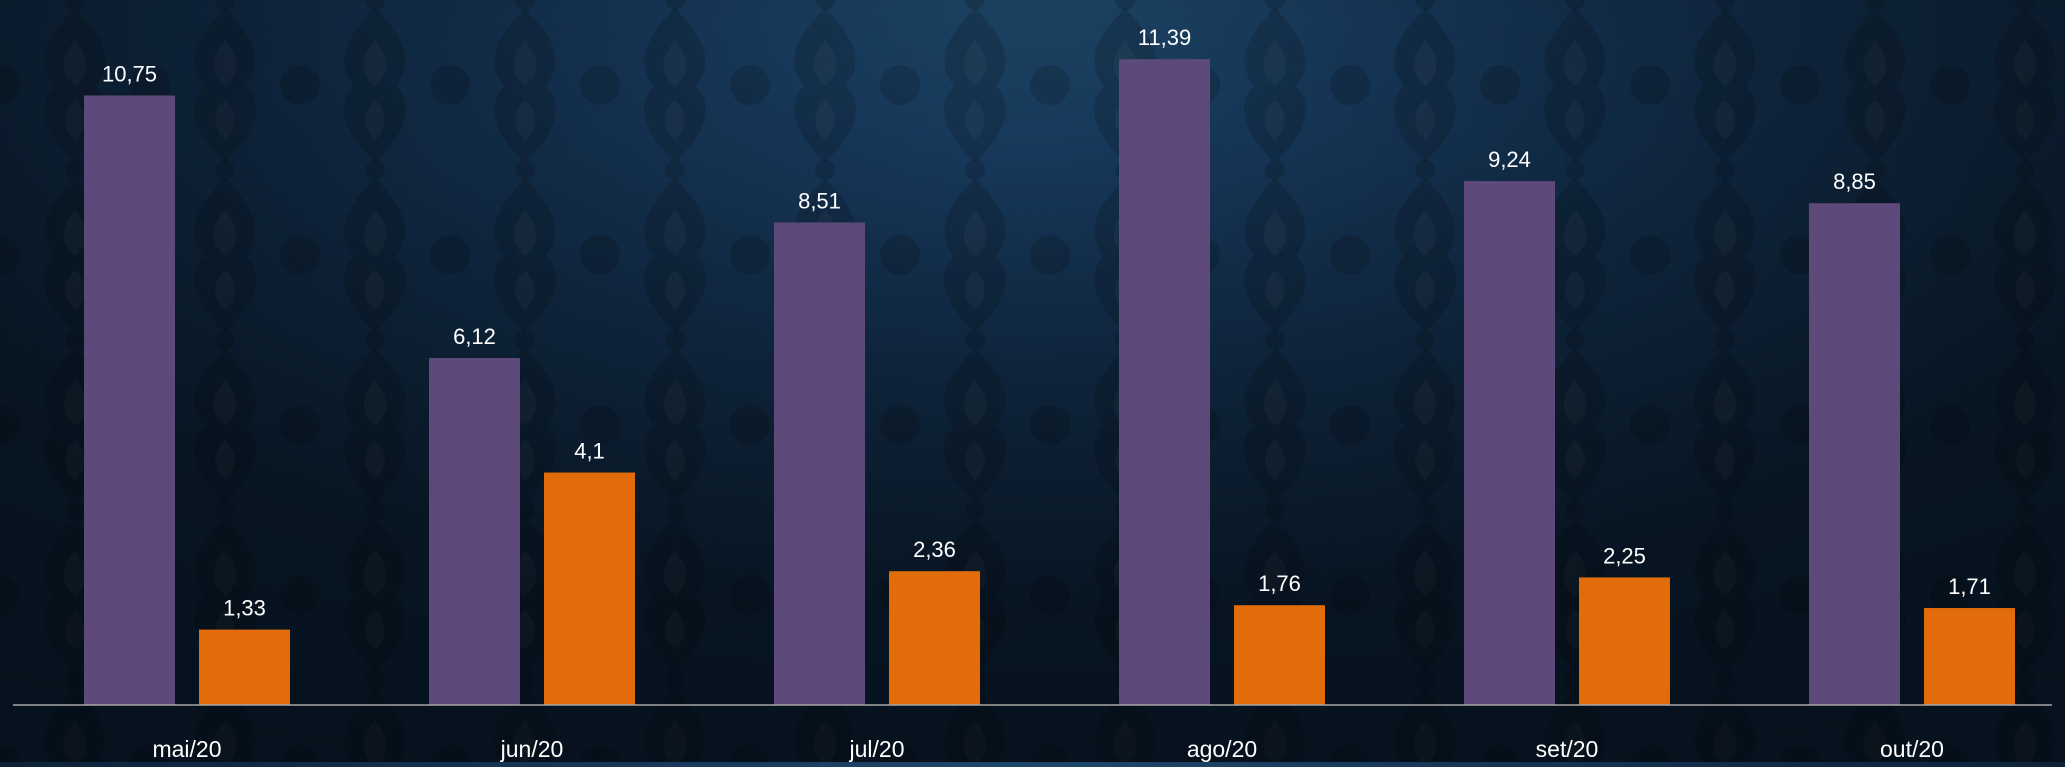 This screenshot has width=2065, height=767. I want to click on data-label-1-4: 11,39, so click(1164, 37).